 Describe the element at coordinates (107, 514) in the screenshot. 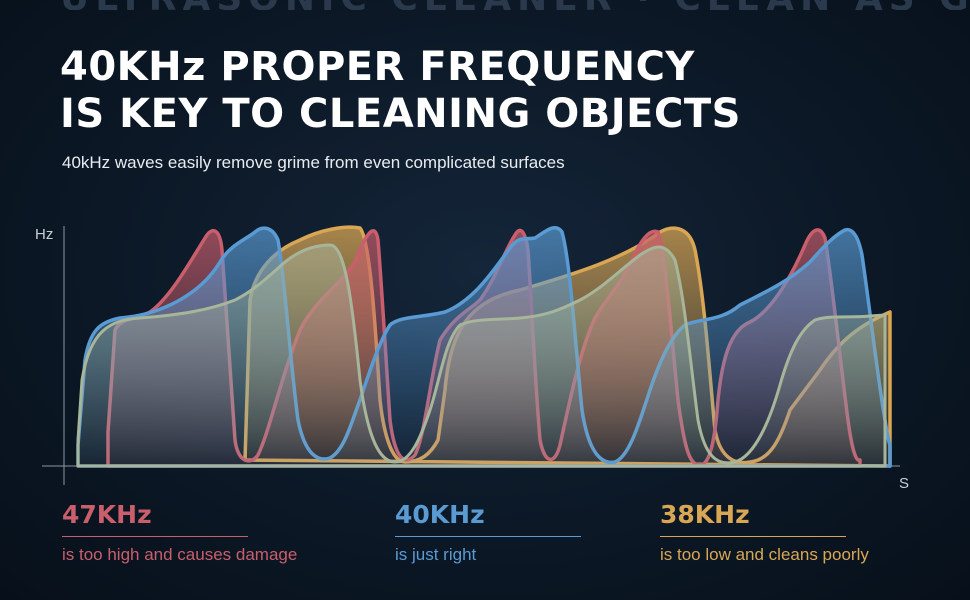

I see `legend-freq-47khz: 47KHz` at that location.